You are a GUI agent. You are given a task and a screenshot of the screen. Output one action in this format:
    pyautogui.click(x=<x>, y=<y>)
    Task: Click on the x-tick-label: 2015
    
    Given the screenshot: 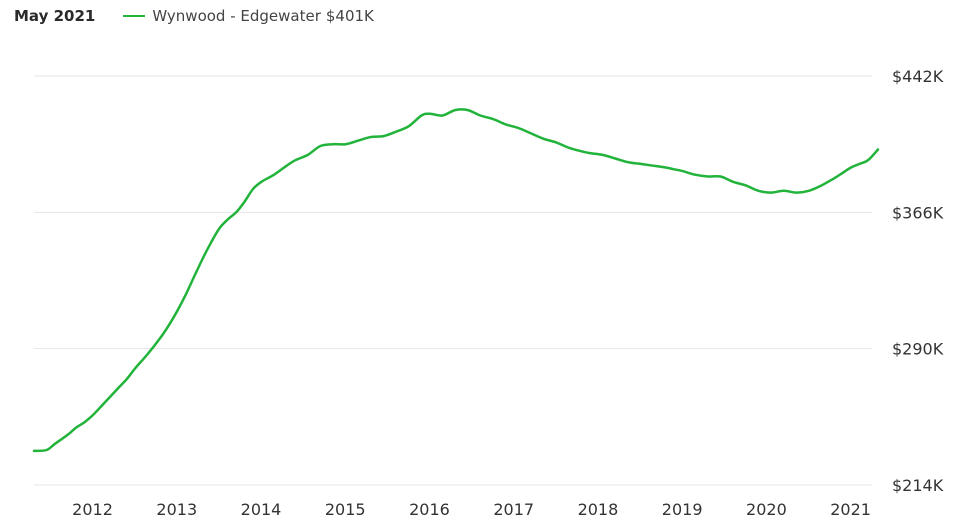 What is the action you would take?
    pyautogui.click(x=345, y=509)
    